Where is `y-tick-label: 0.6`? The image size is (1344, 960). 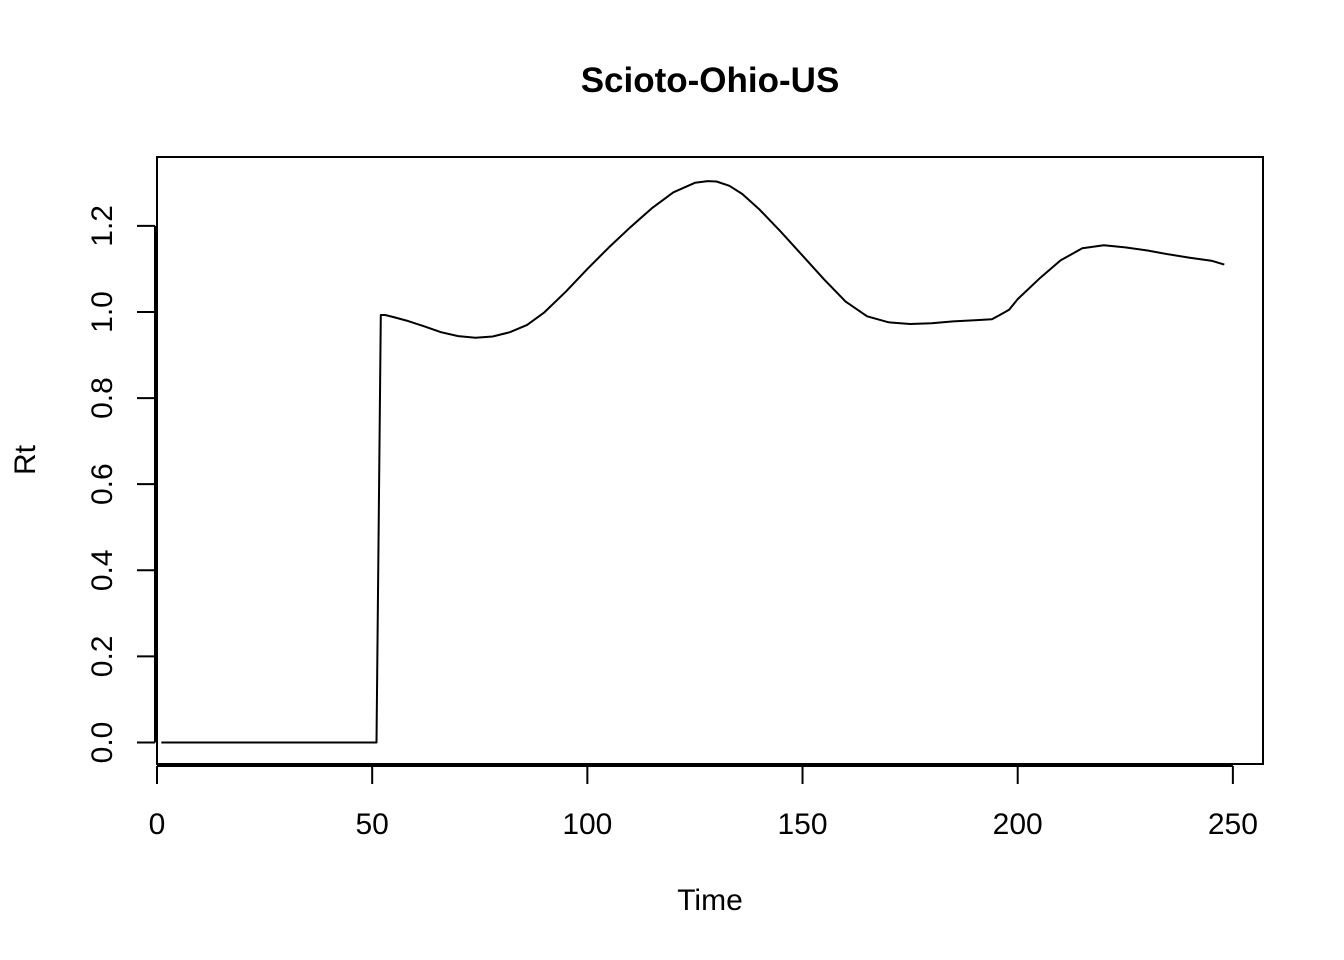
y-tick-label: 0.6 is located at coordinates (102, 484).